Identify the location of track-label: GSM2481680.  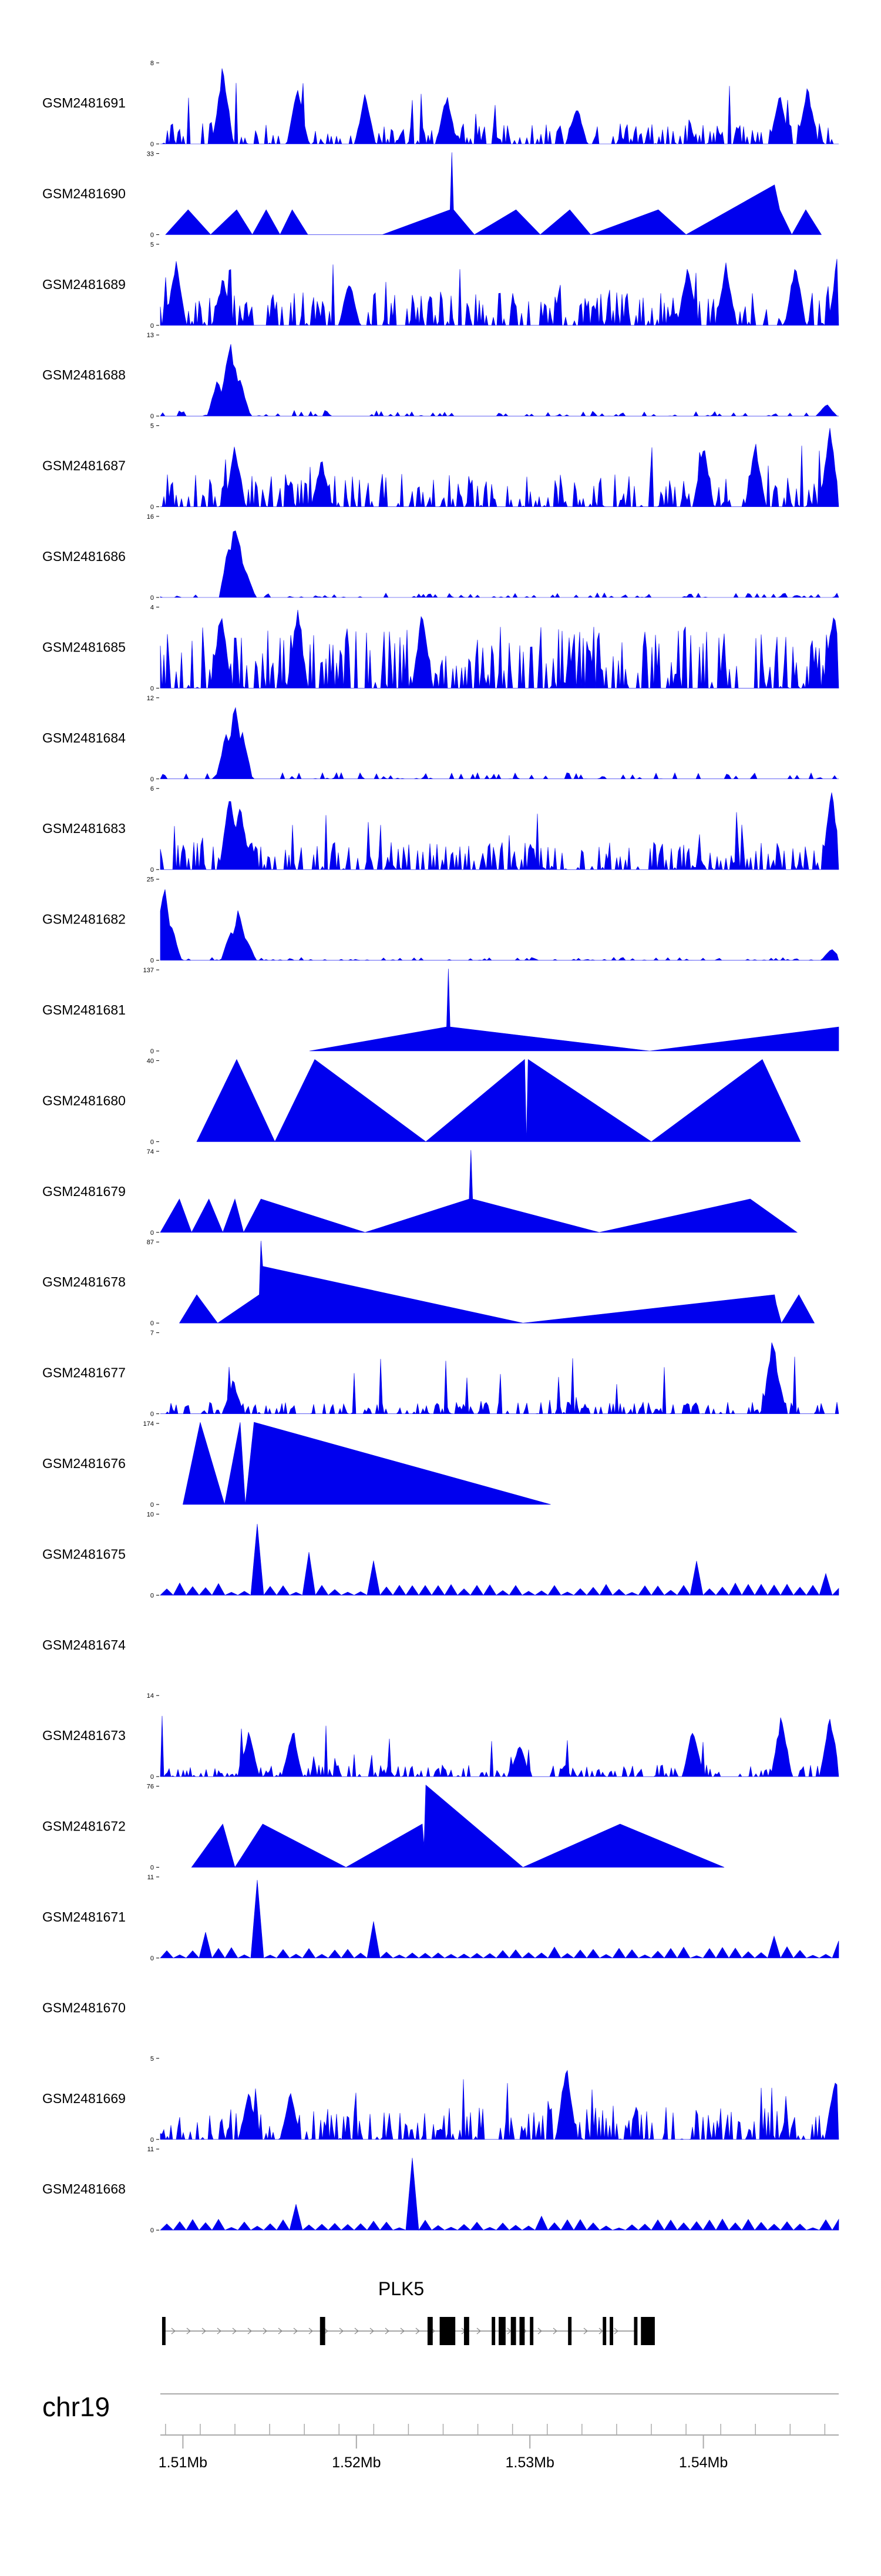
(84, 1100).